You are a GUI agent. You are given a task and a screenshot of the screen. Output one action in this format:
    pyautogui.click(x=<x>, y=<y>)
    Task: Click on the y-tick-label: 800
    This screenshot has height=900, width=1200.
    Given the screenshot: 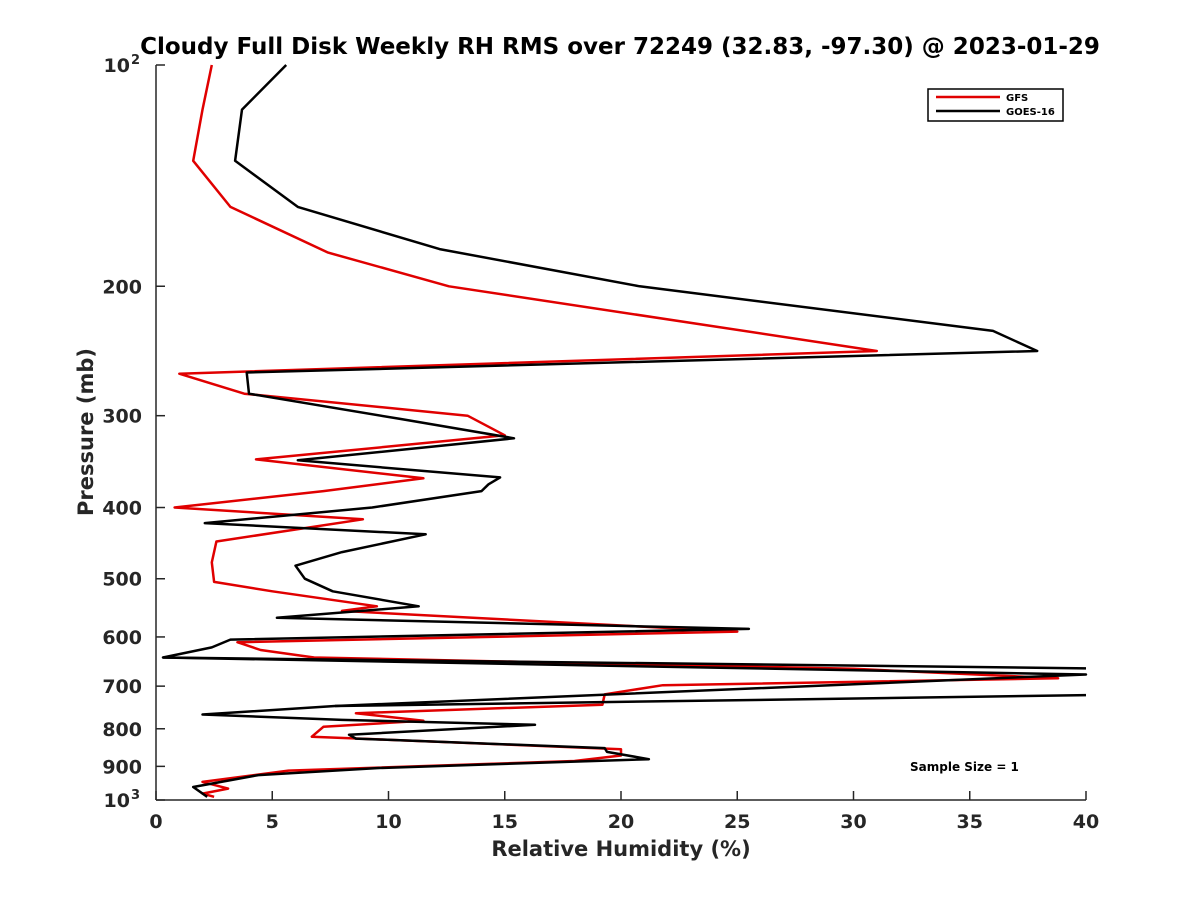 What is the action you would take?
    pyautogui.click(x=122, y=730)
    